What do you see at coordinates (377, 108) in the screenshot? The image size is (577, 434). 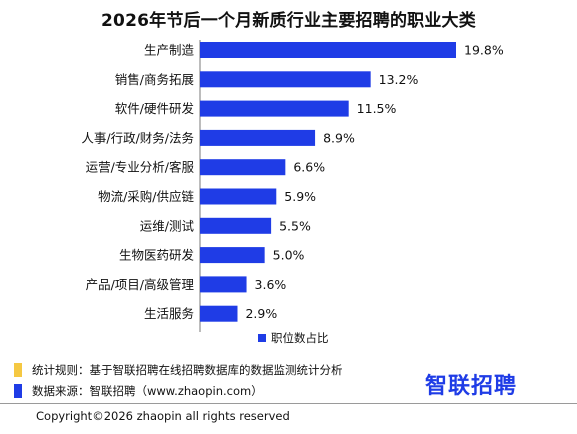 I see `value-label-2: 11.5%` at bounding box center [377, 108].